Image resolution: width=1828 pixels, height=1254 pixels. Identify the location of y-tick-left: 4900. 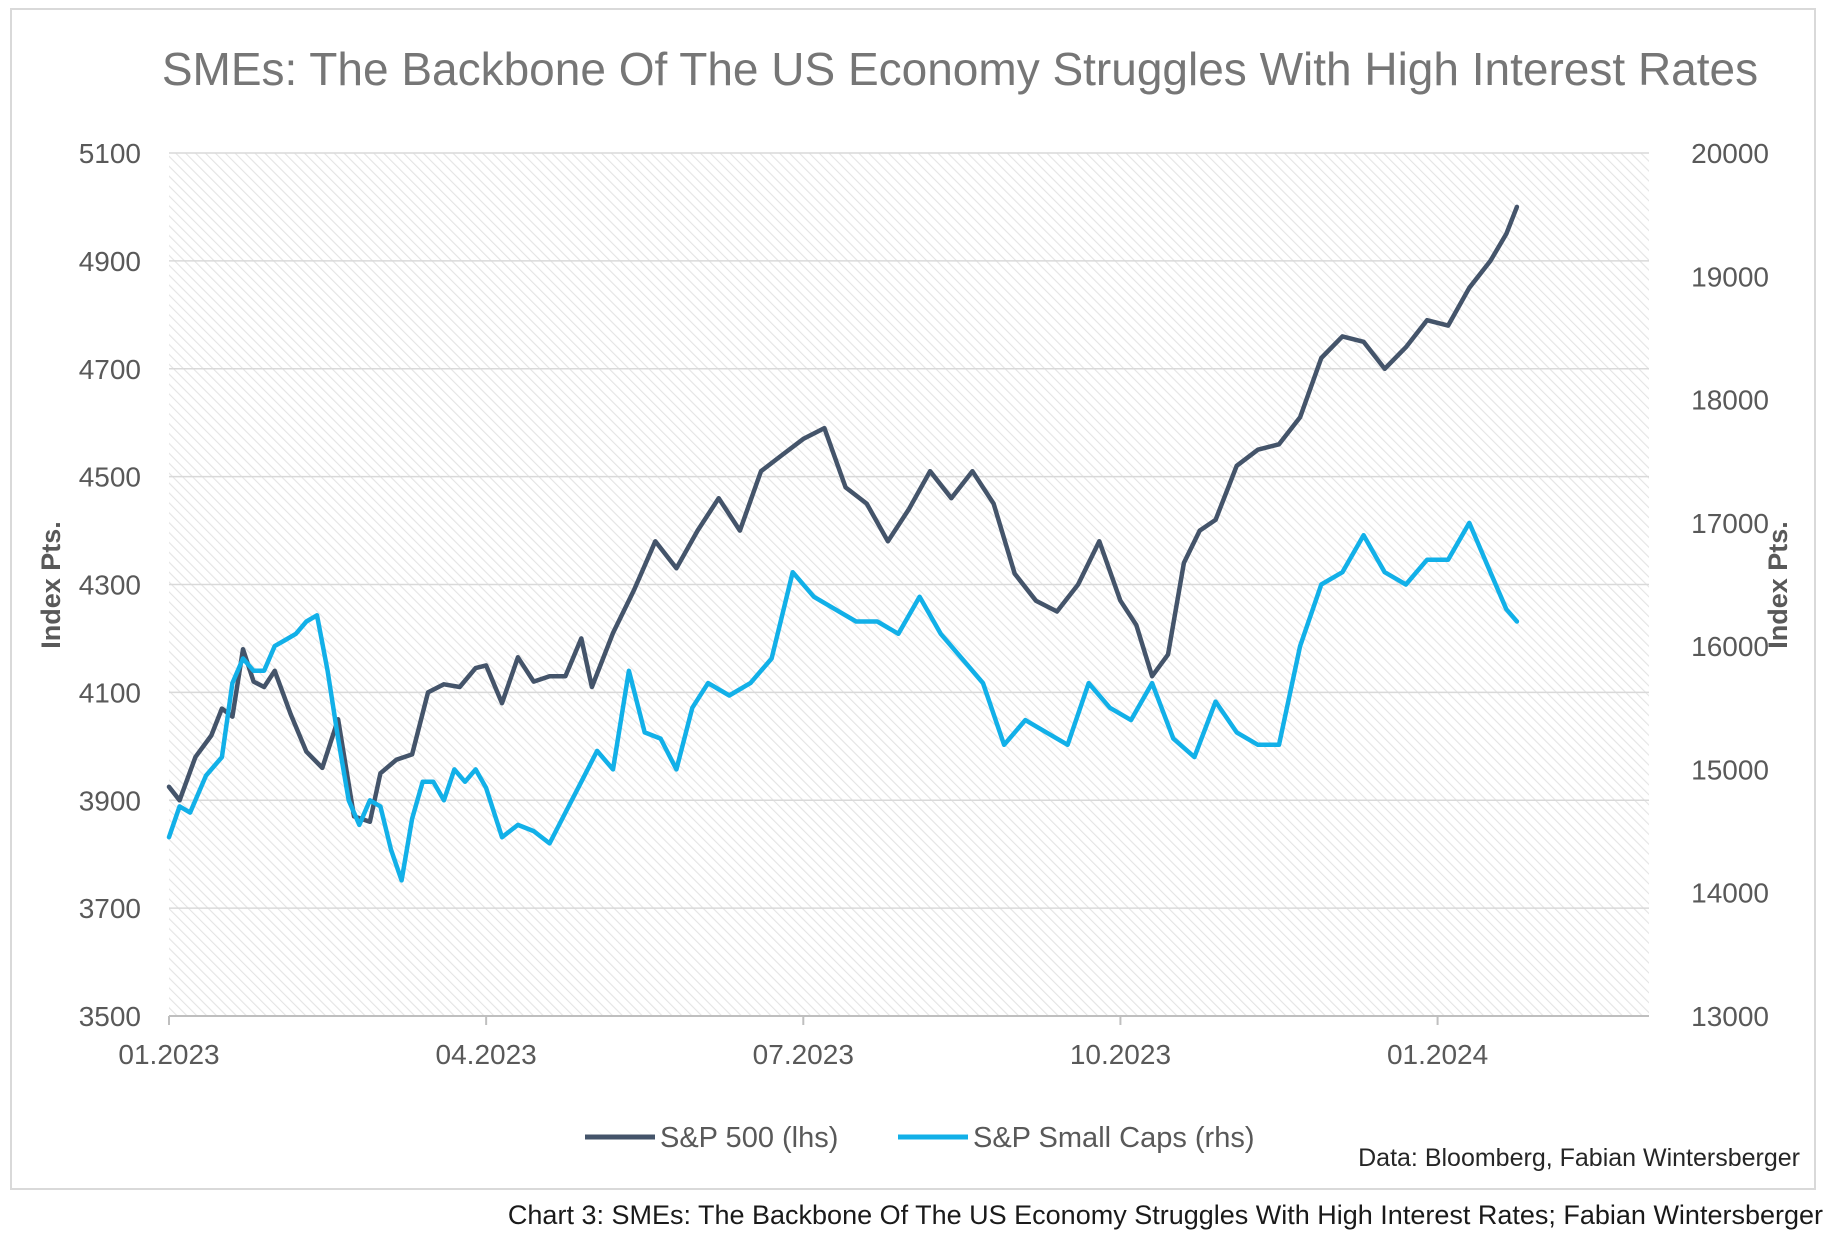
(110, 261).